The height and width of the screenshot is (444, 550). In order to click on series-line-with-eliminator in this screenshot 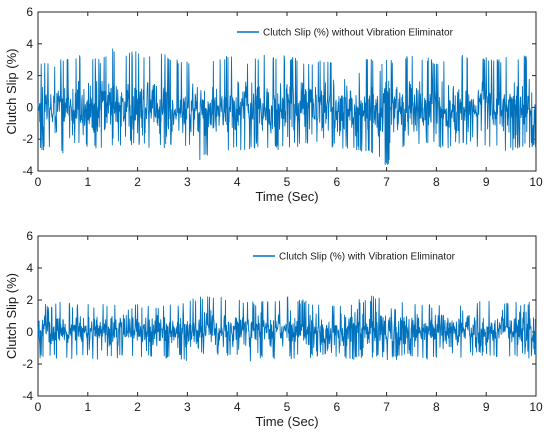, I will do `click(287, 328)`.